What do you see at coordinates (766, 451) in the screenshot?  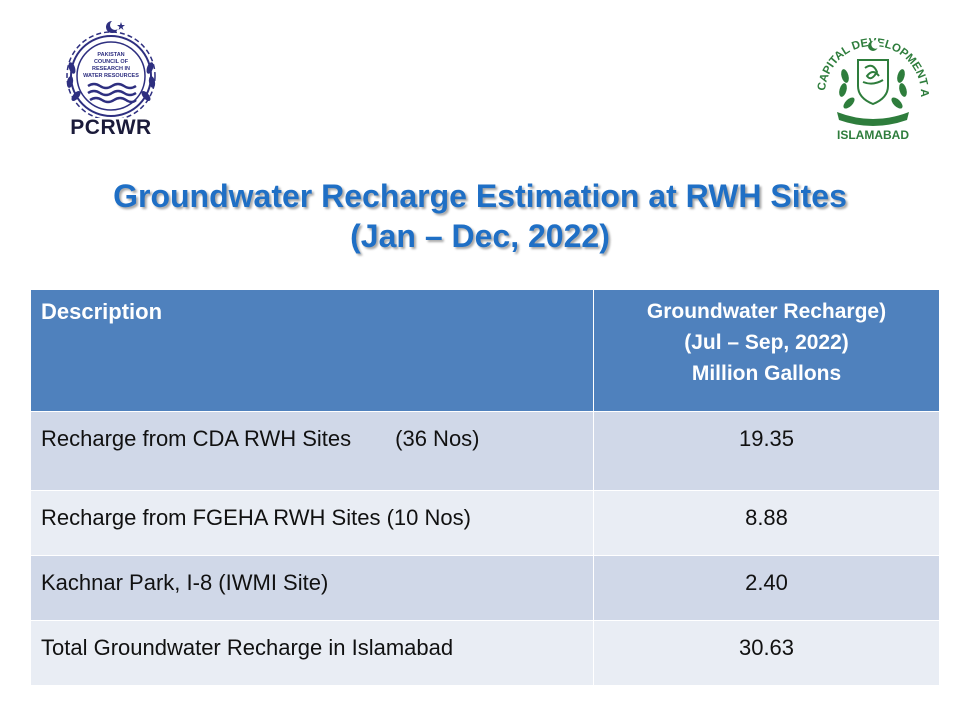 I see `row-value: 19.35` at bounding box center [766, 451].